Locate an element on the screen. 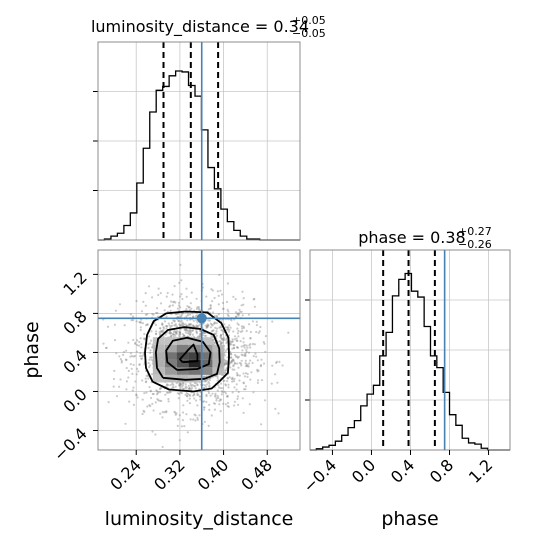  y-tick-label: −0.4 is located at coordinates (70, 444).